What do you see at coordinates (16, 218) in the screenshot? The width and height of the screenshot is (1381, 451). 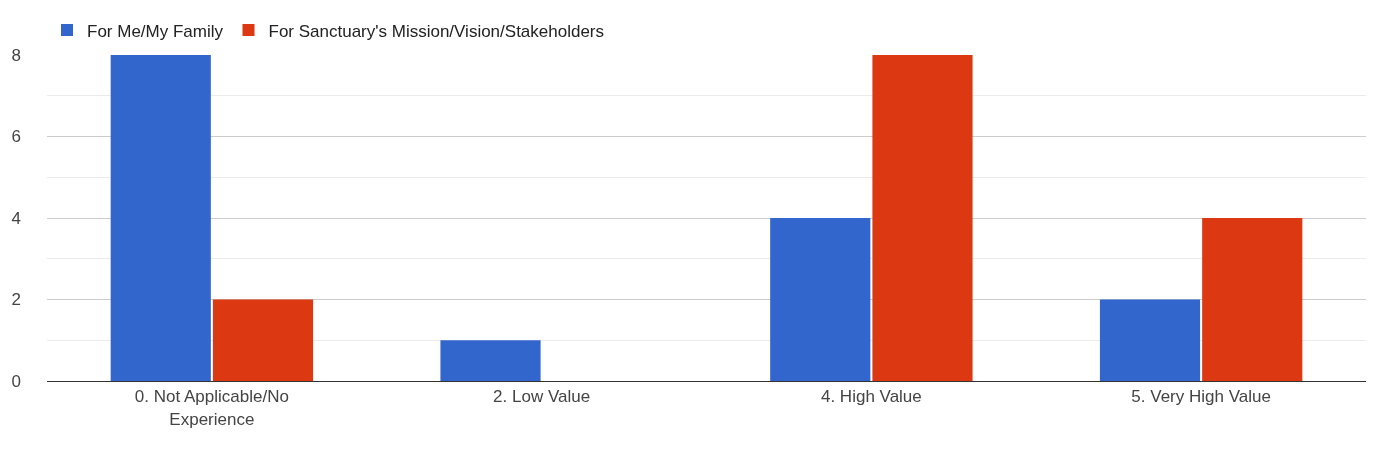 I see `y-tick-label: 4` at bounding box center [16, 218].